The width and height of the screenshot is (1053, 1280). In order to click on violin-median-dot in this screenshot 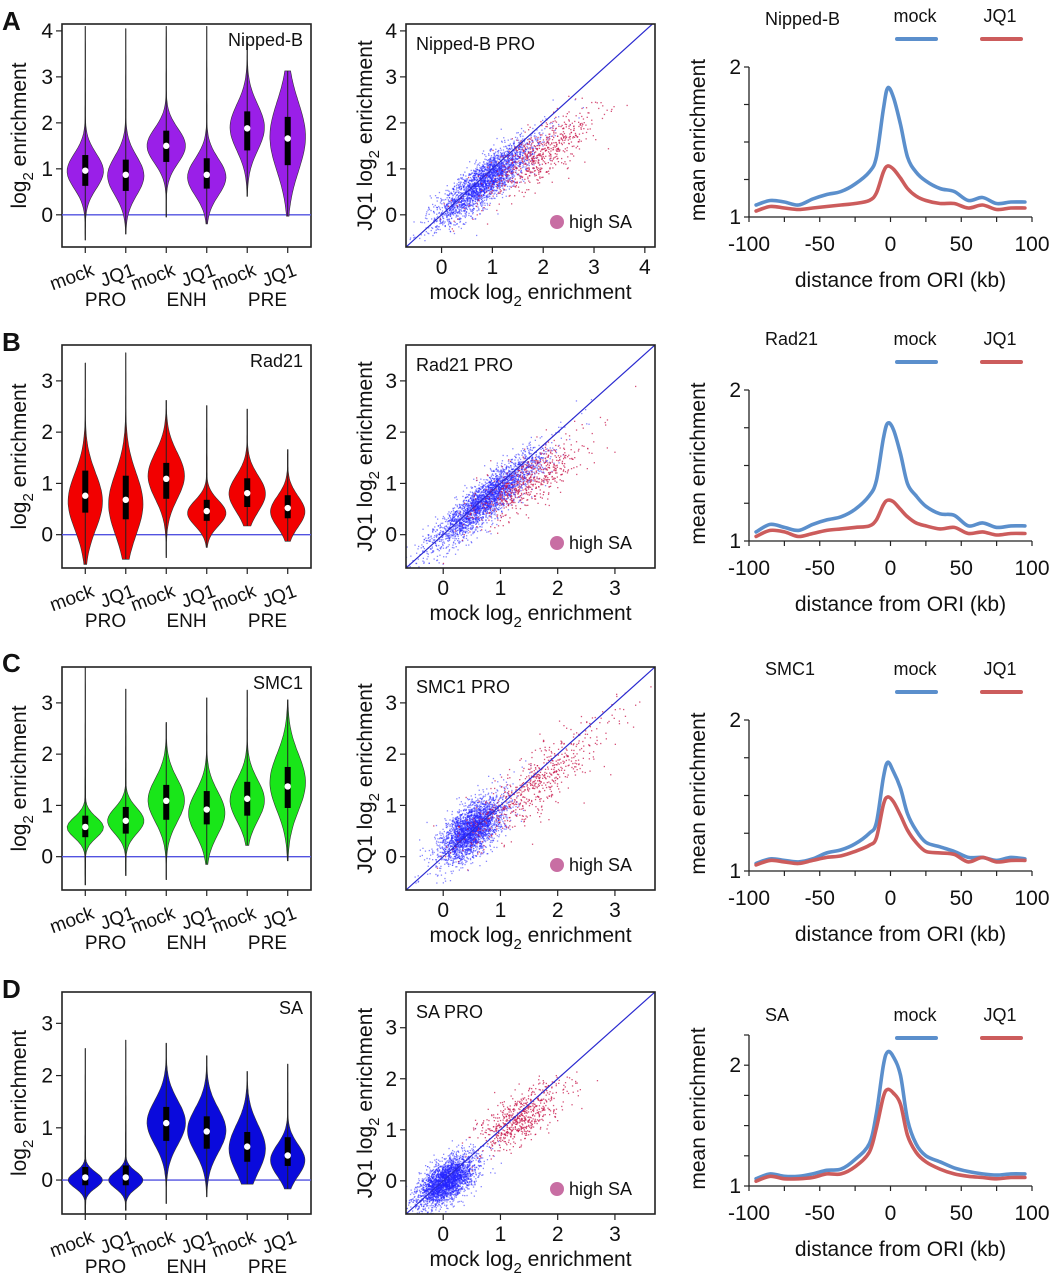, I will do `click(247, 128)`.